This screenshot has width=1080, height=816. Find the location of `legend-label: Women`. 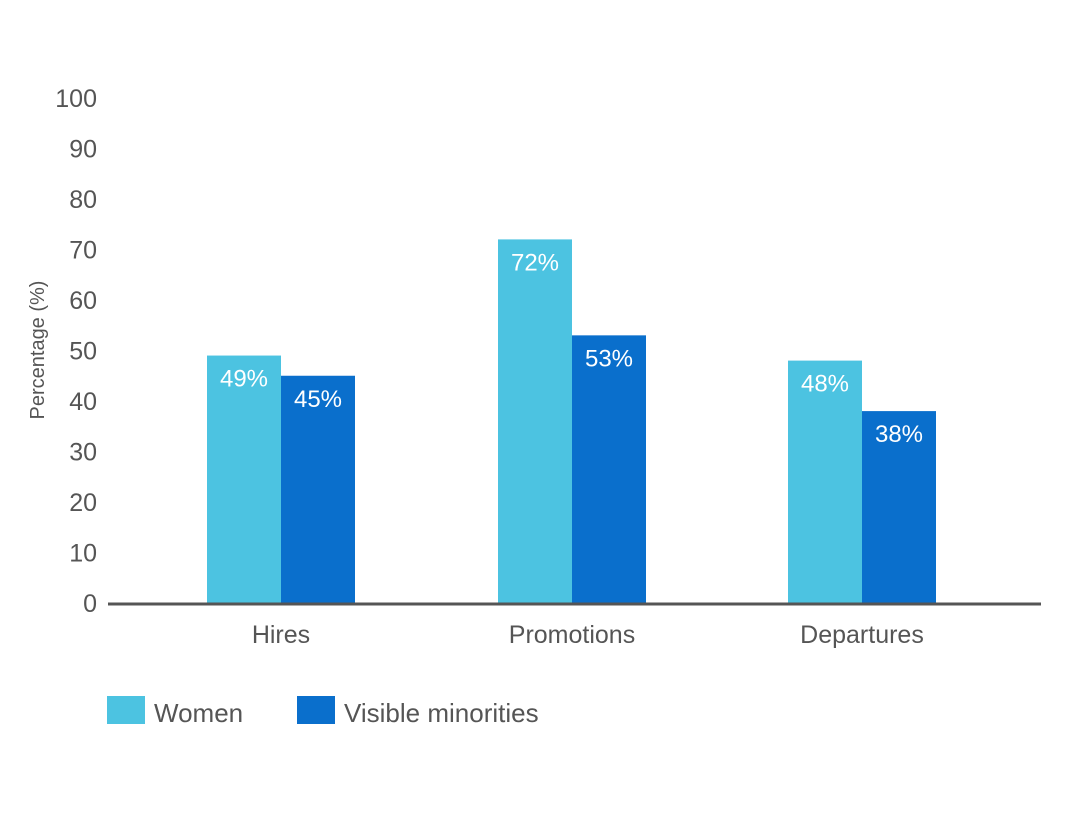

legend-label: Women is located at coordinates (198, 713).